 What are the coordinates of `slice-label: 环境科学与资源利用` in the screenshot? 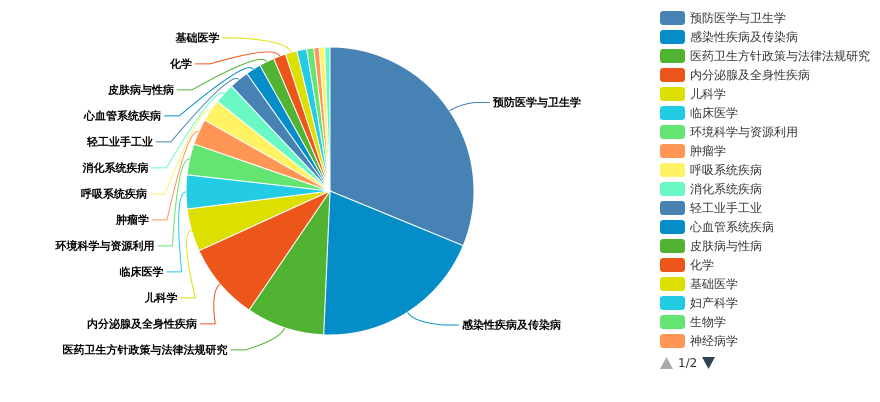 It's located at (104, 245).